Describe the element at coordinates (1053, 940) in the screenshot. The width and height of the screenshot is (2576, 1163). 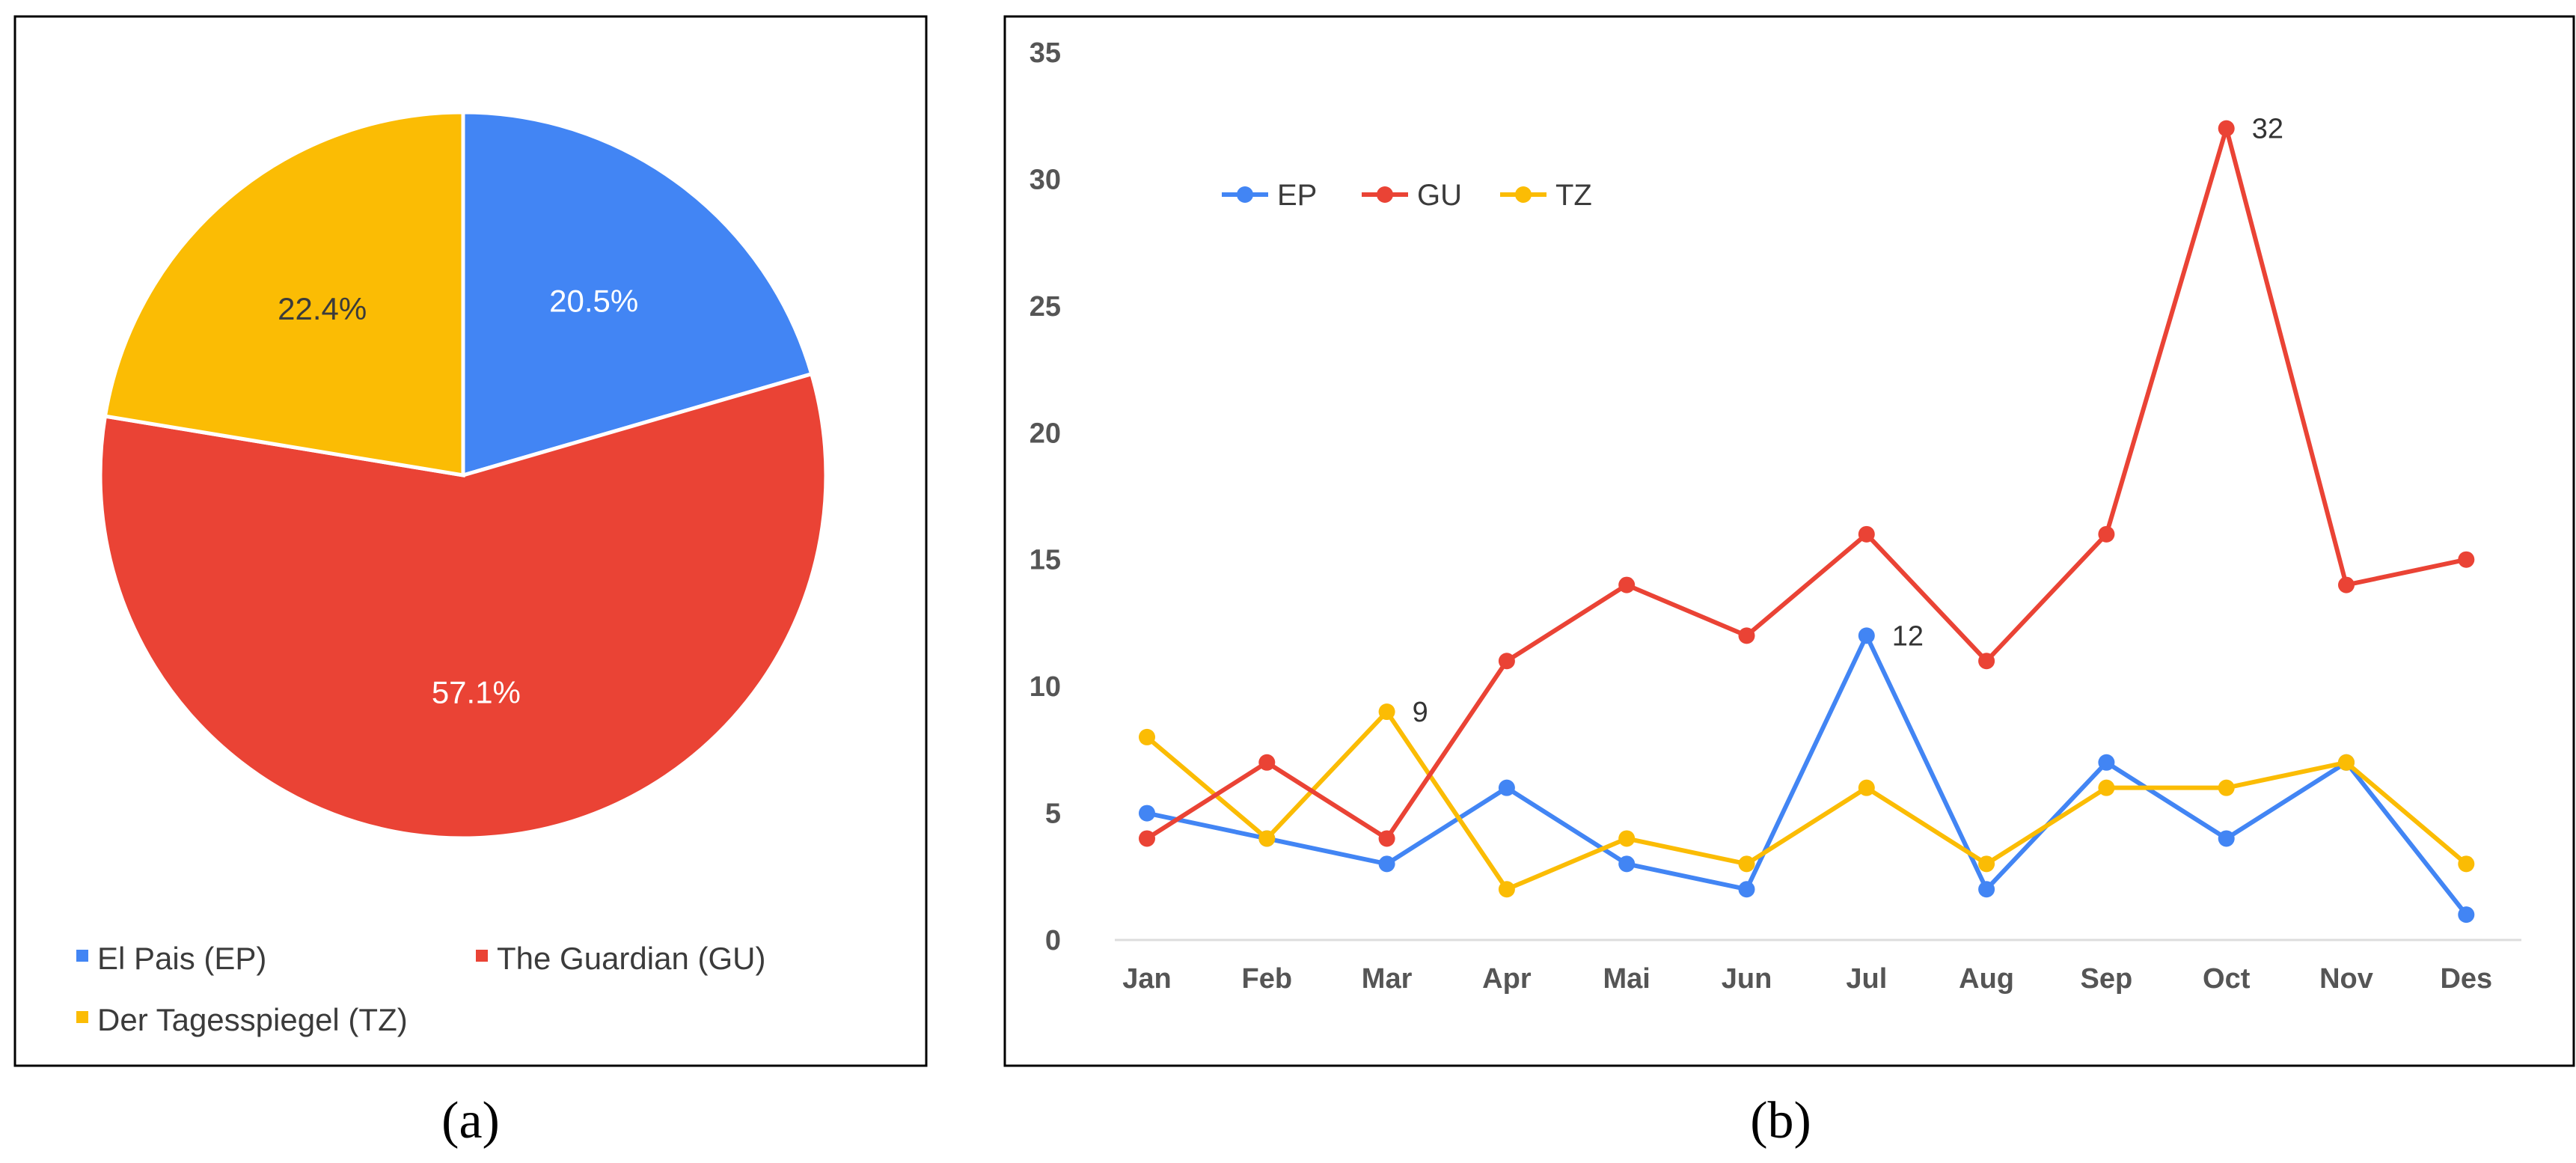
I see `y-tick-label: 0` at that location.